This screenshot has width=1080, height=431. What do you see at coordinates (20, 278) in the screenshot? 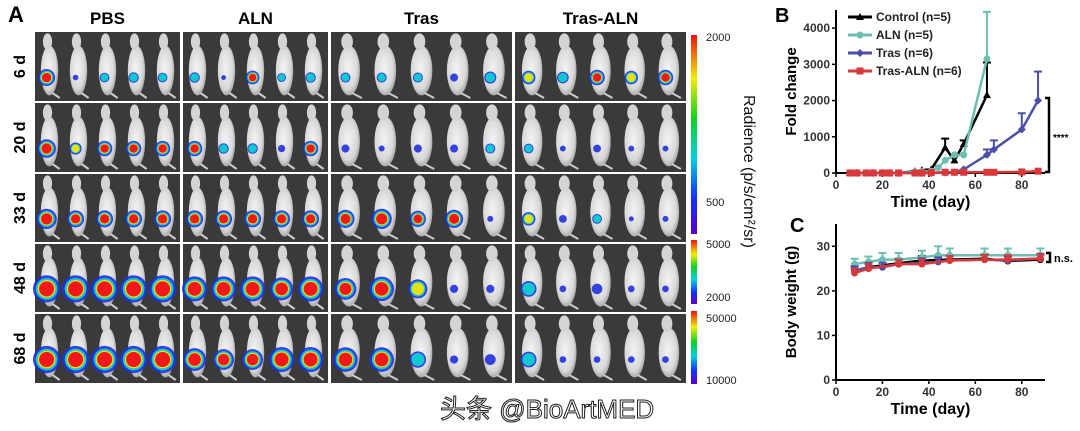
I see `day-label: 48 d` at bounding box center [20, 278].